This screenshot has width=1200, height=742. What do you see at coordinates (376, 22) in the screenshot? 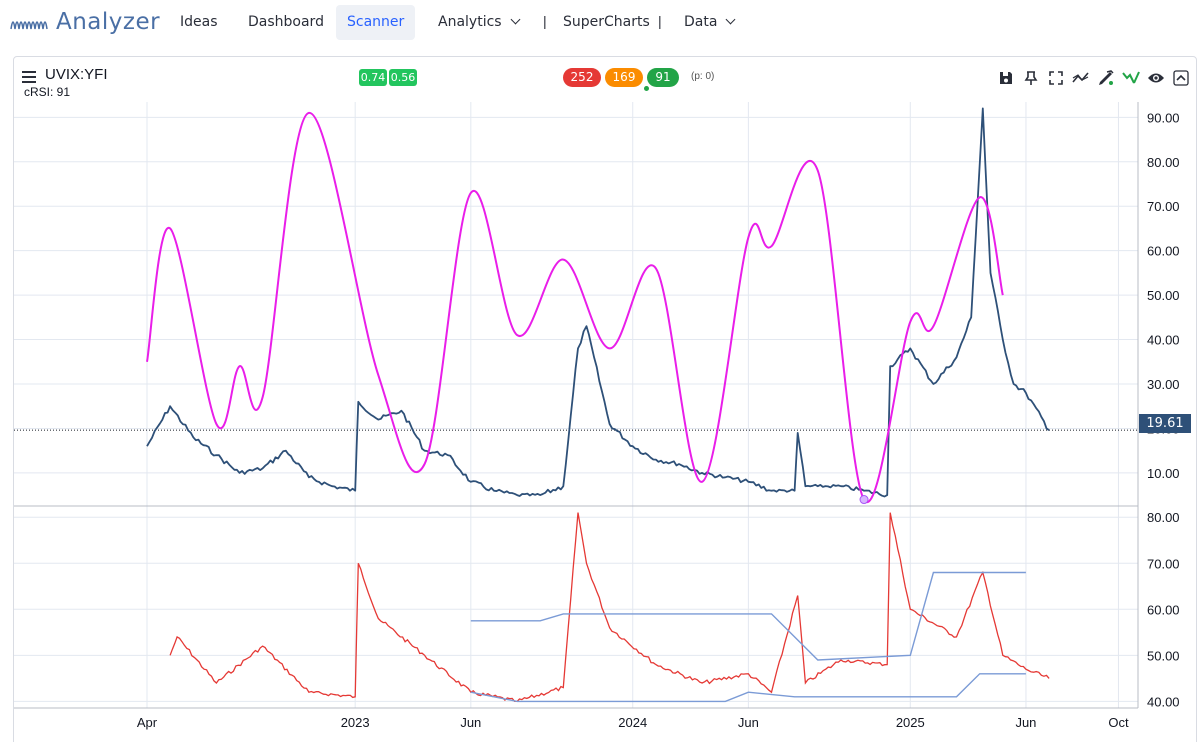
I see `nav-scanner: Scanner` at bounding box center [376, 22].